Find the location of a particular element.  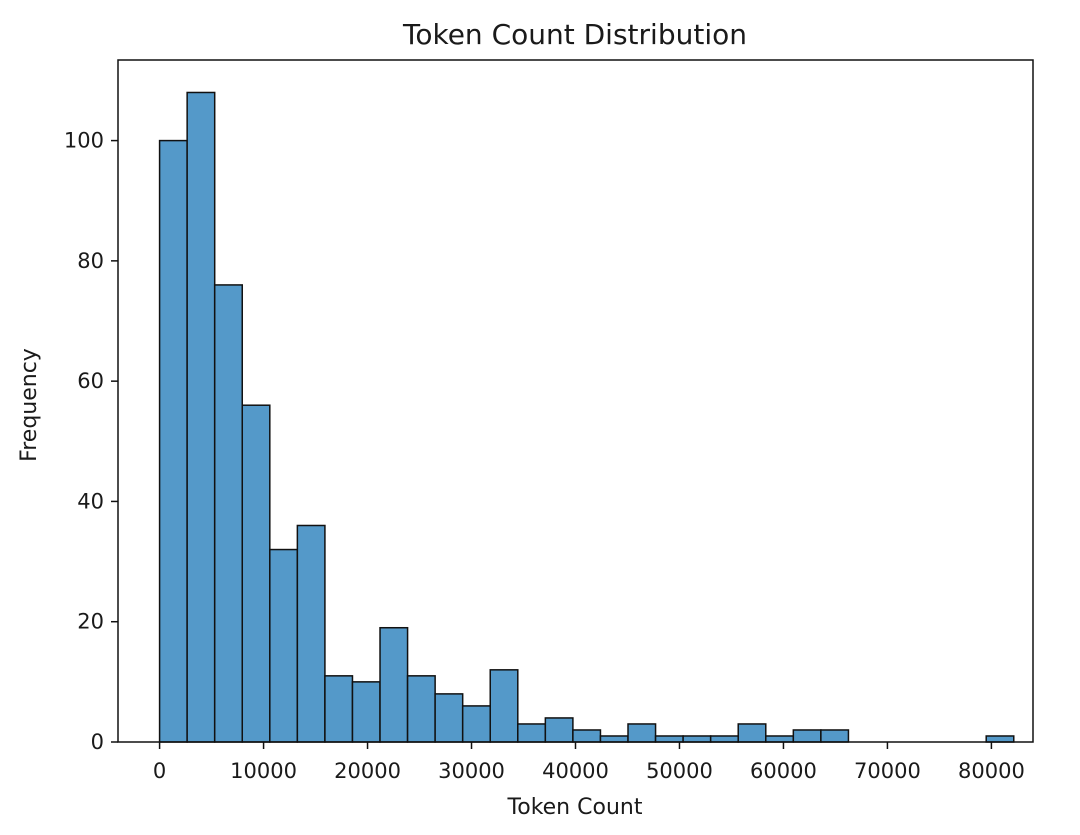

y-tick-label: 100 is located at coordinates (84, 141).